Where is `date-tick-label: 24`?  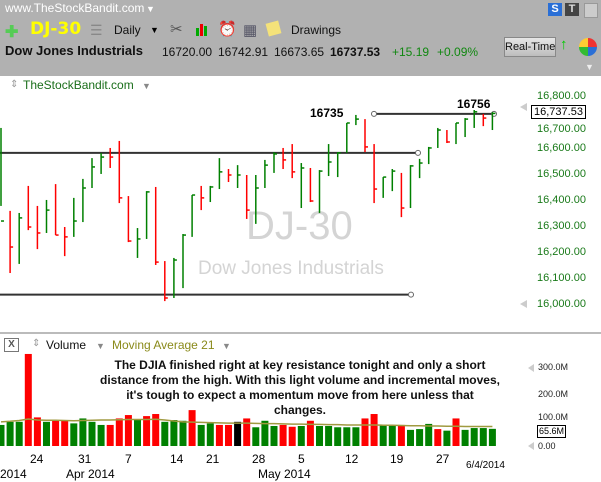 date-tick-label: 24 is located at coordinates (37, 459).